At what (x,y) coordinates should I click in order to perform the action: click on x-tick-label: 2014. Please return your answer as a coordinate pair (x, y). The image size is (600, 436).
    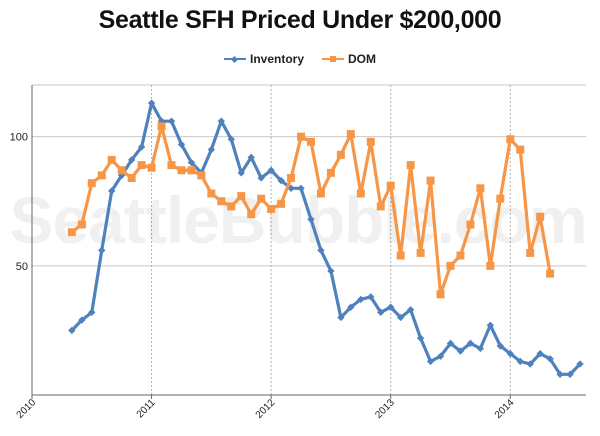
    Looking at the image, I should click on (505, 409).